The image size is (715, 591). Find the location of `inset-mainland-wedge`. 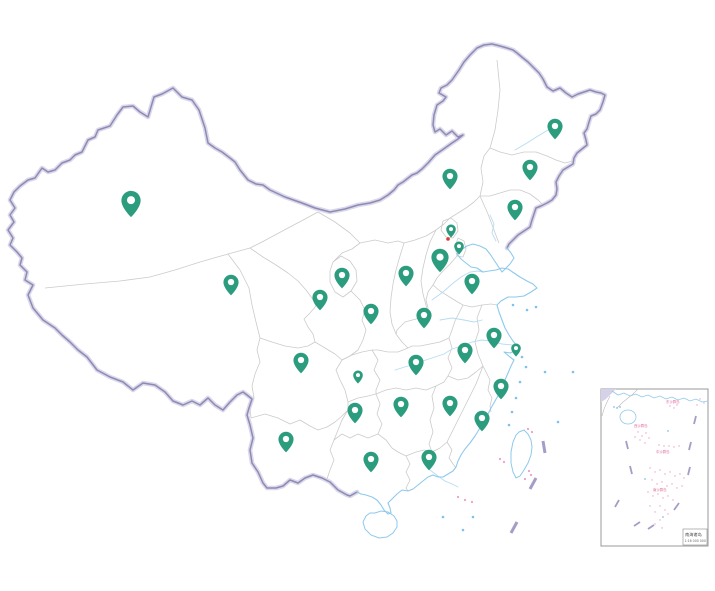

inset-mainland-wedge is located at coordinates (608, 395).